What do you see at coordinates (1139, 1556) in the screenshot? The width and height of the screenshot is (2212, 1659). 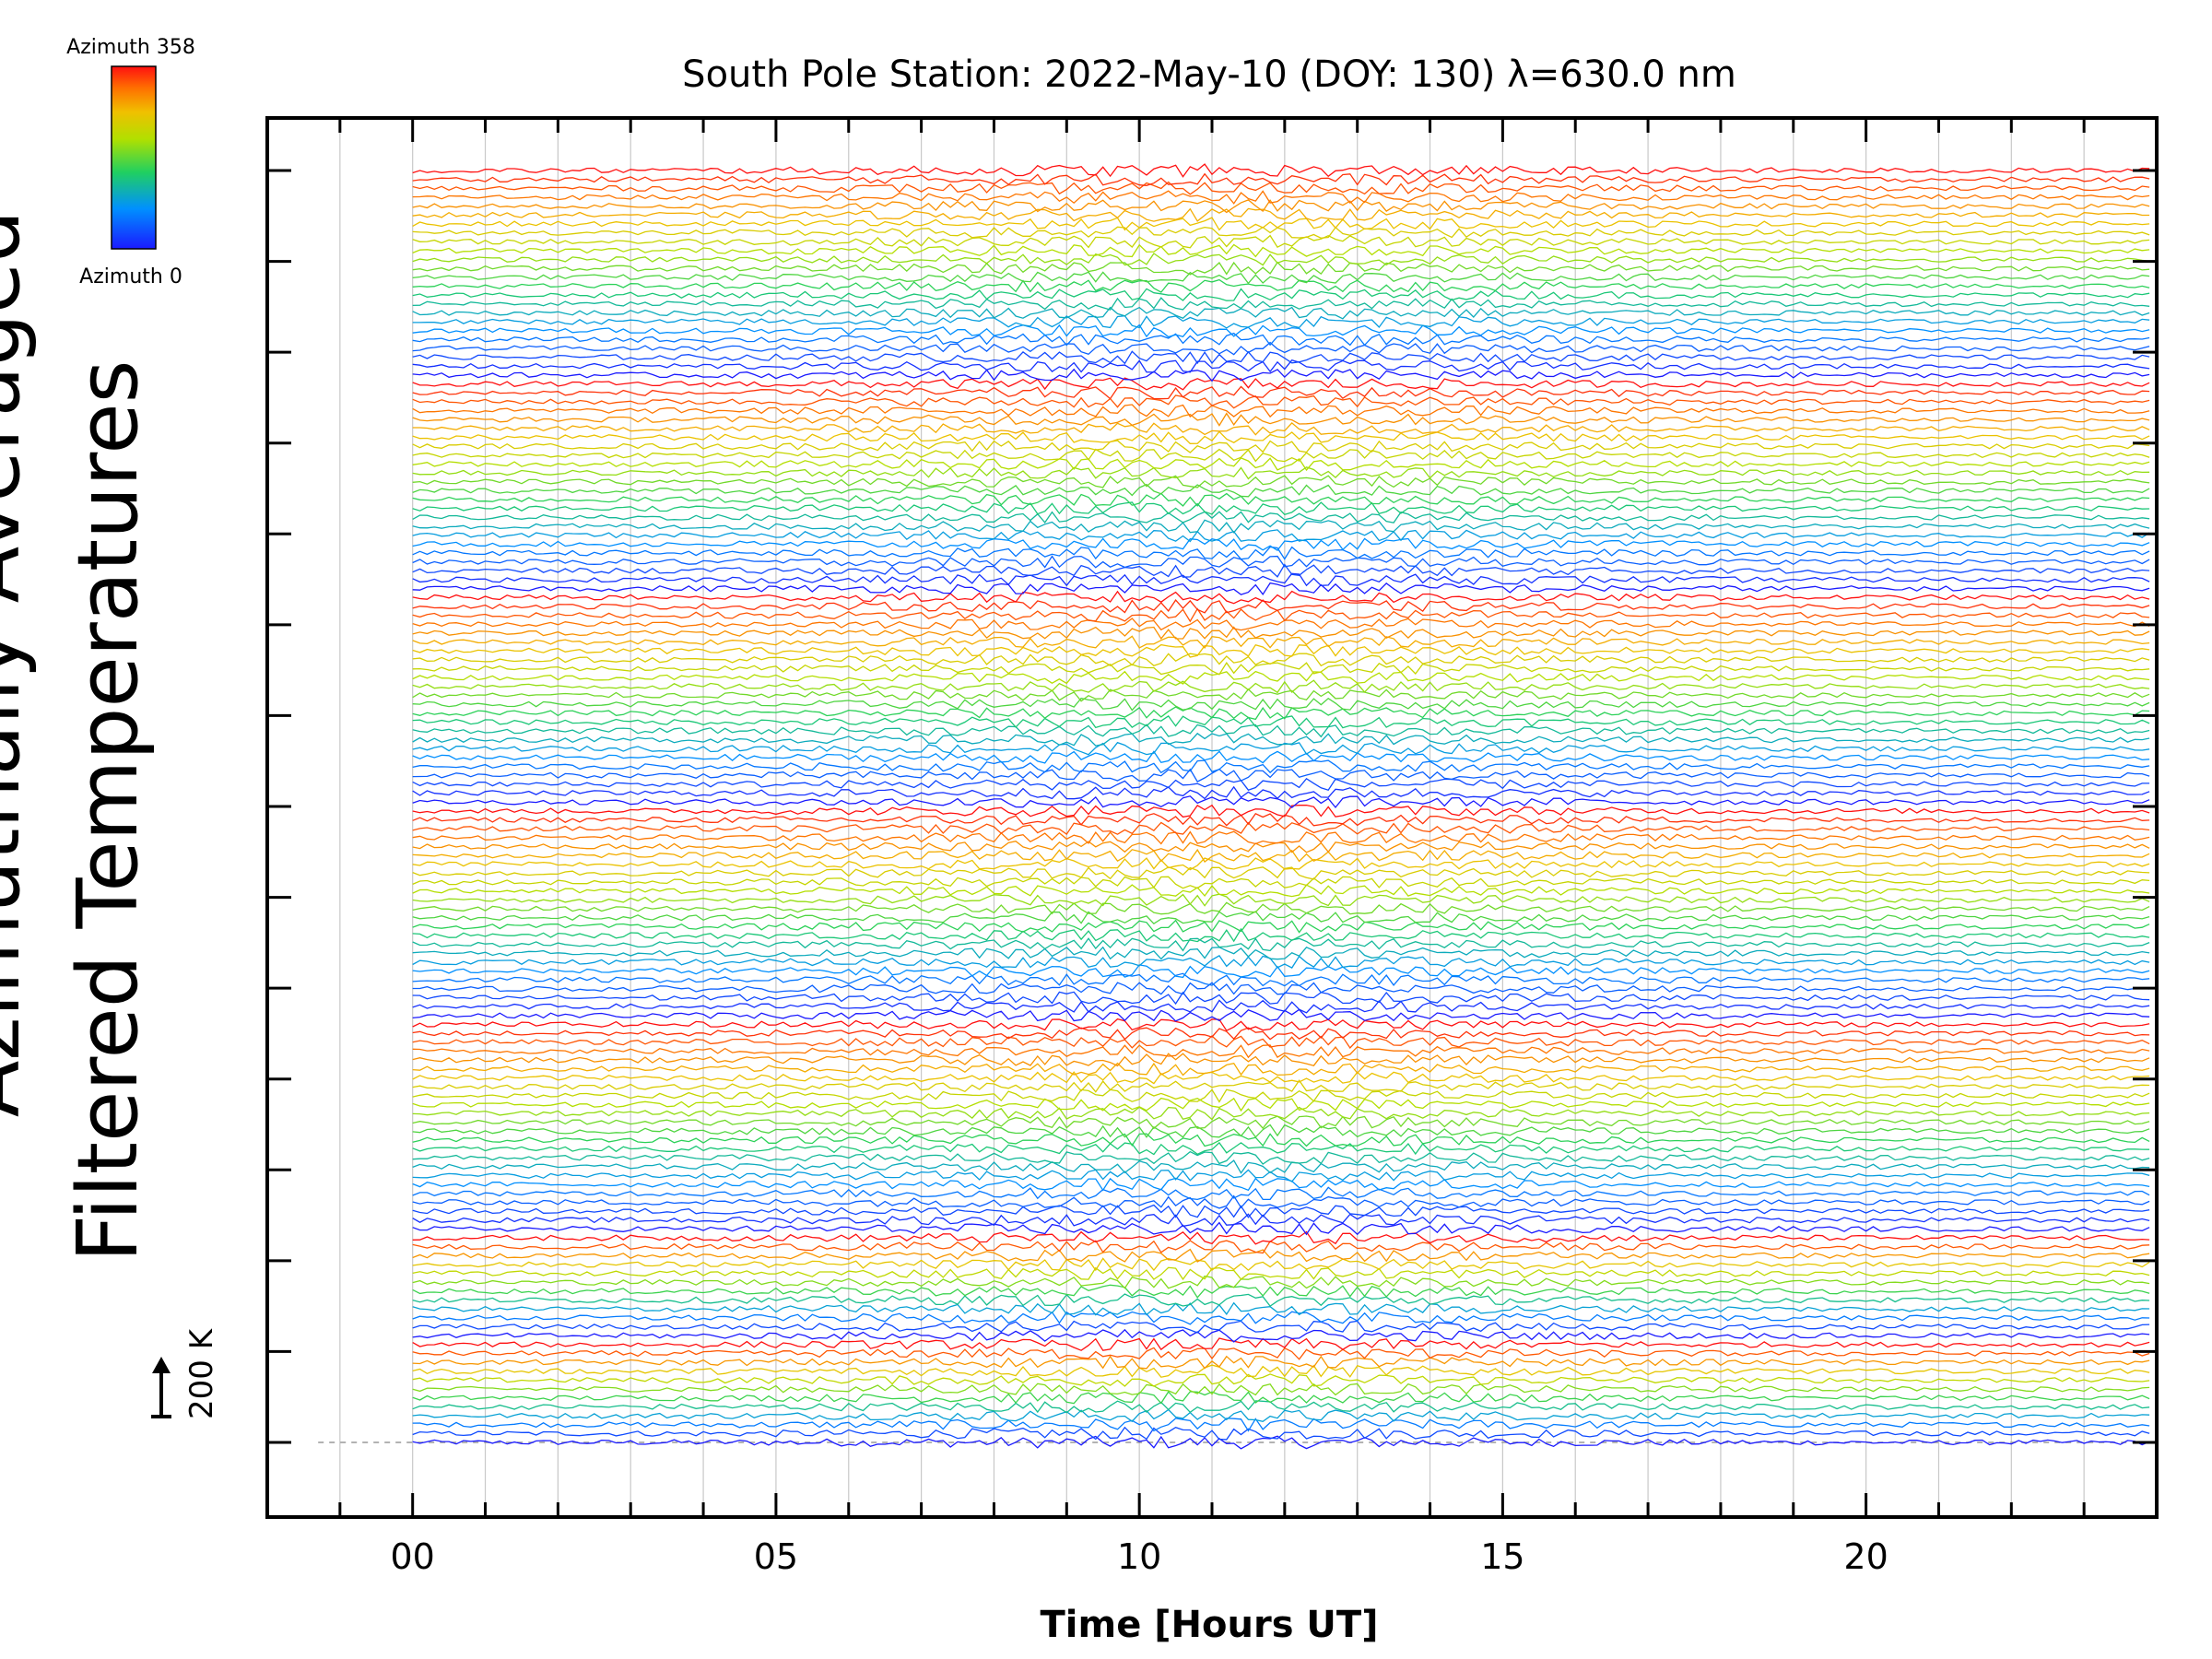 I see `x-tick-label: 10` at bounding box center [1139, 1556].